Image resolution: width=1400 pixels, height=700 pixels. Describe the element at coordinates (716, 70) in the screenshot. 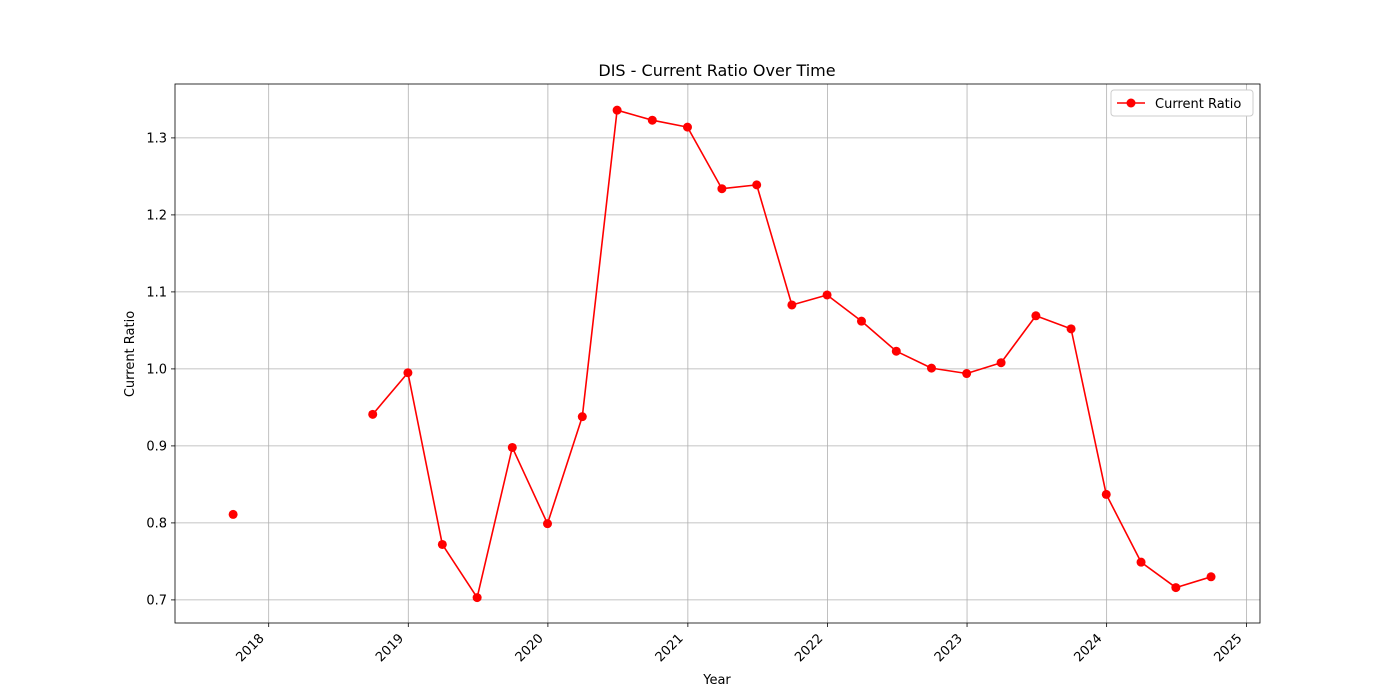

I see `chart-title: DIS - Current Ratio Over Time` at that location.